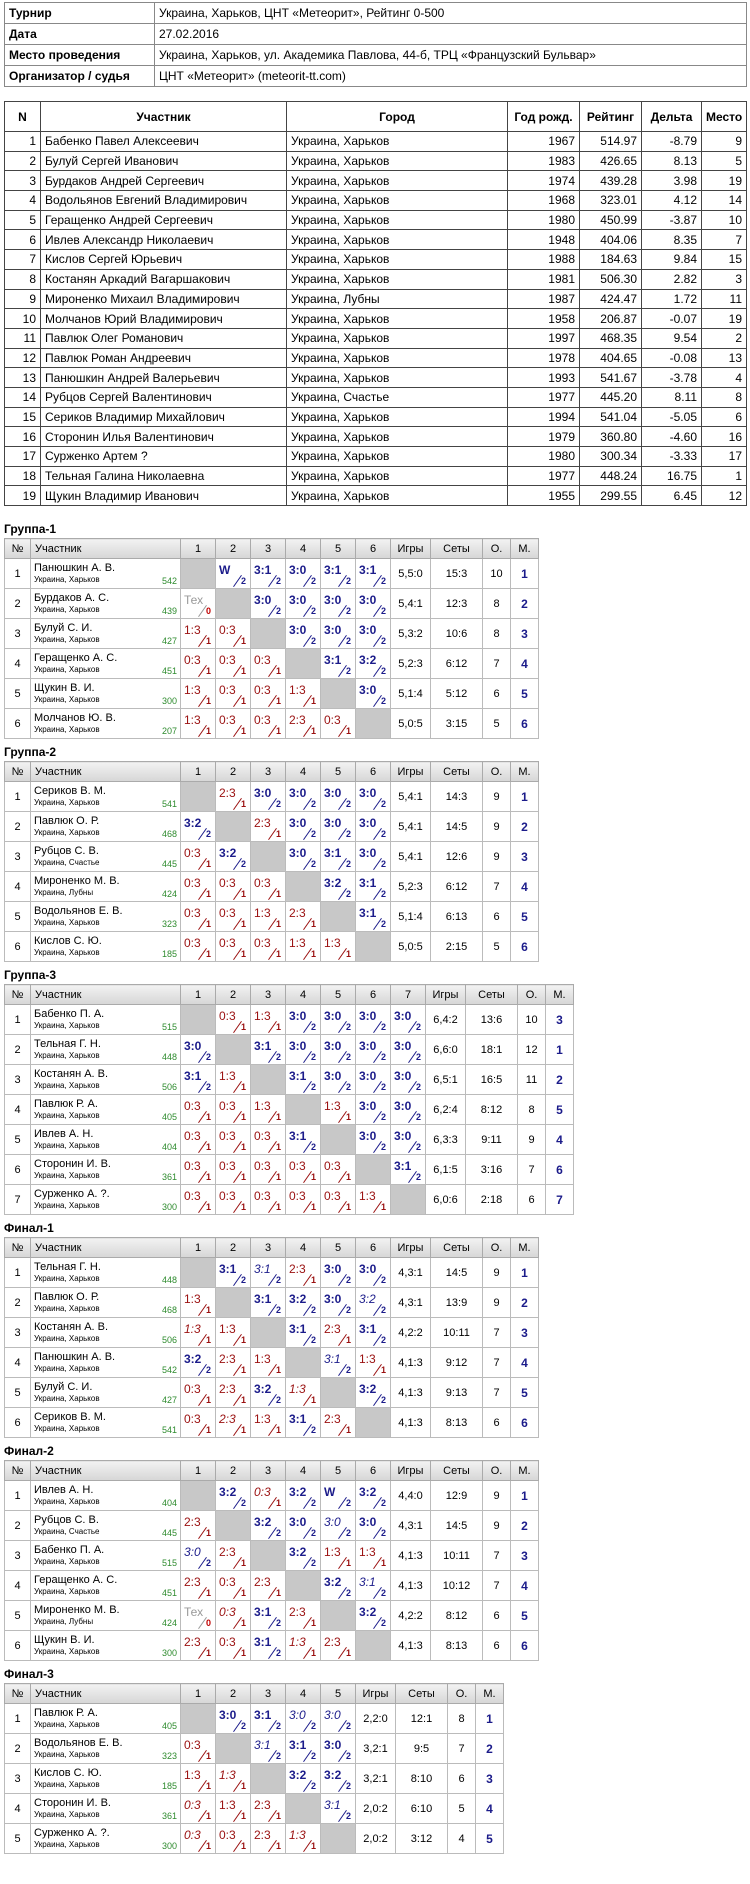 The width and height of the screenshot is (750, 1884). Describe the element at coordinates (233, 1471) in the screenshot. I see `column-header: 2` at that location.